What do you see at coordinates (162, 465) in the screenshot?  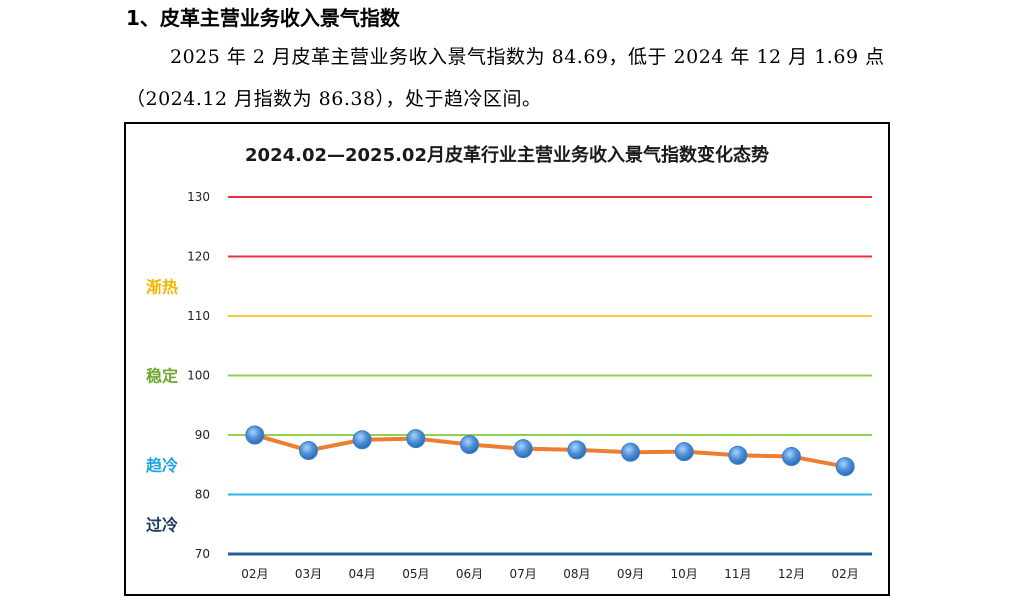 I see `zone-label: 趋冷` at bounding box center [162, 465].